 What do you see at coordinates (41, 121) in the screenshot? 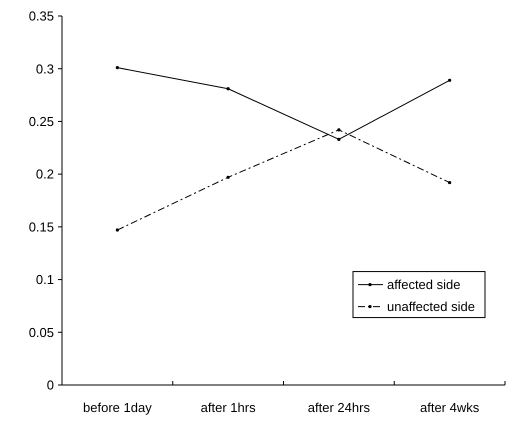
I see `y-tick-label: 0.25` at bounding box center [41, 121].